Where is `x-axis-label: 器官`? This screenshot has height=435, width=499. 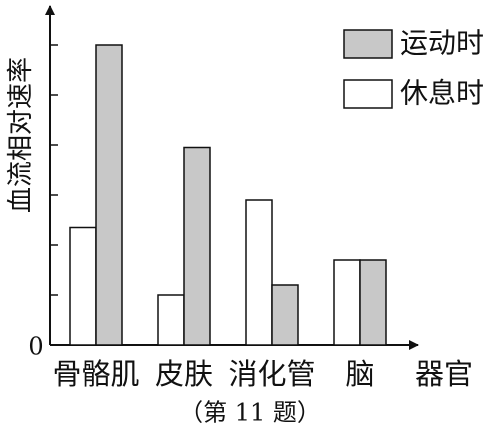 x-axis-label: 器官 is located at coordinates (444, 374).